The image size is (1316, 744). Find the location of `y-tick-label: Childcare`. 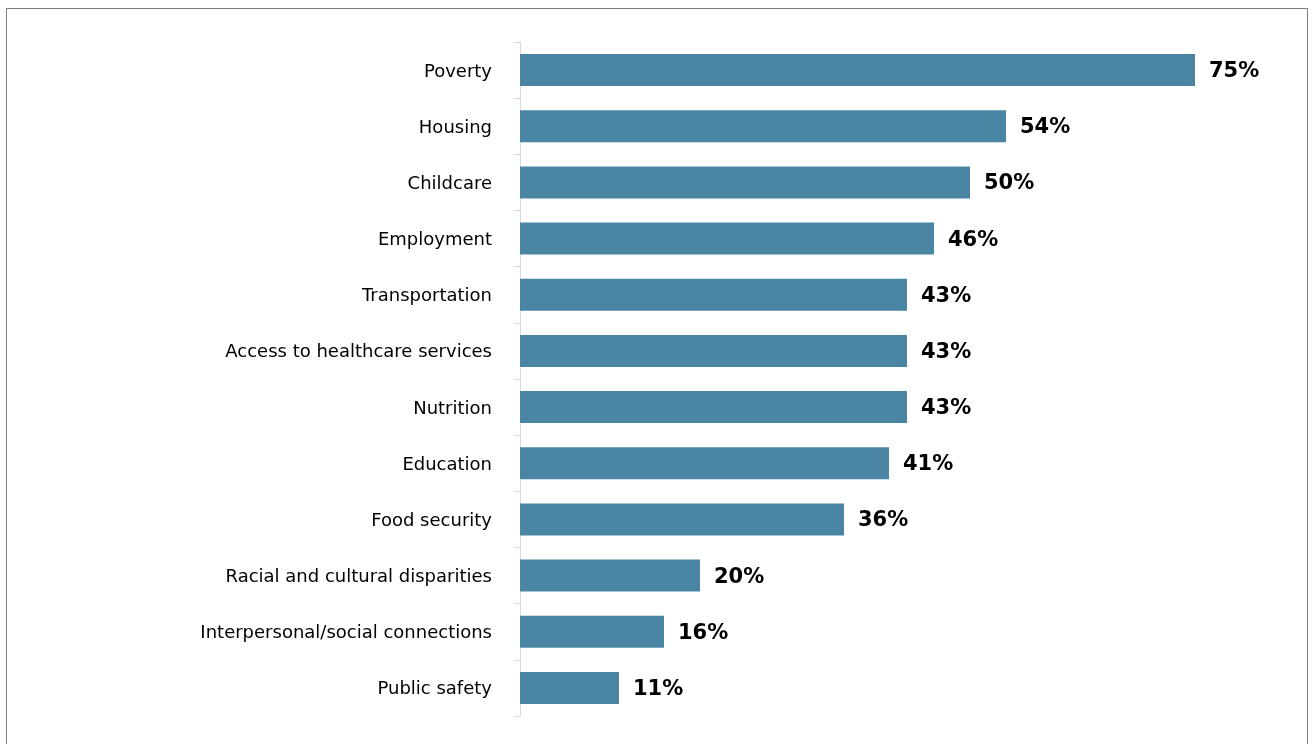

y-tick-label: Childcare is located at coordinates (449, 182).